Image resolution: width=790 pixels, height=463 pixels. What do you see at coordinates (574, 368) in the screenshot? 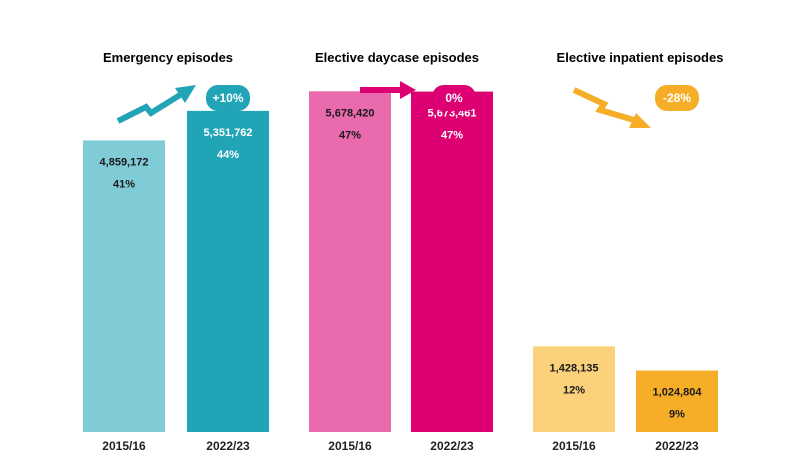
I see `data-label-value: 1,428,135` at bounding box center [574, 368].